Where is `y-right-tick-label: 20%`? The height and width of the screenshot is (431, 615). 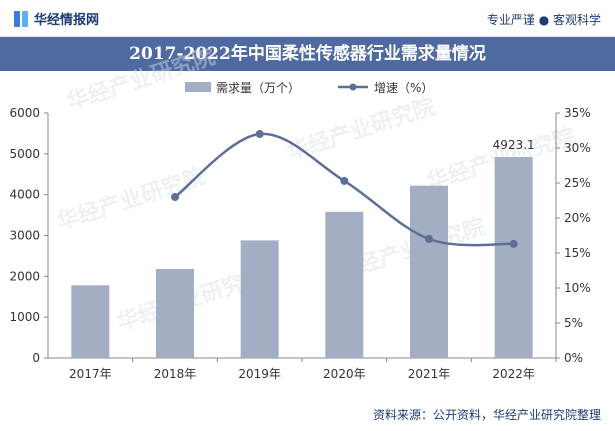
y-right-tick-label: 20% is located at coordinates (577, 218).